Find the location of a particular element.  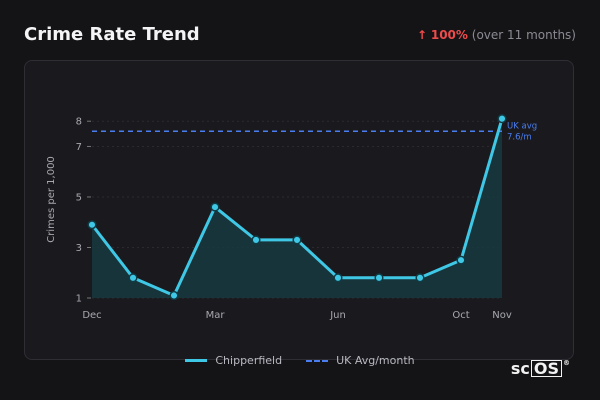

logo-boxed: OS is located at coordinates (546, 368).